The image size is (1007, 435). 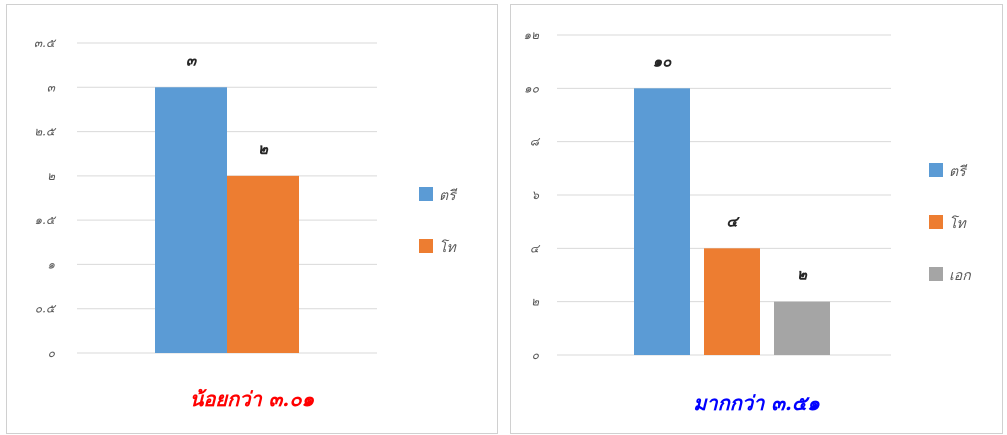 What do you see at coordinates (45, 43) in the screenshot?
I see `y-tick-label: ๓.๕` at bounding box center [45, 43].